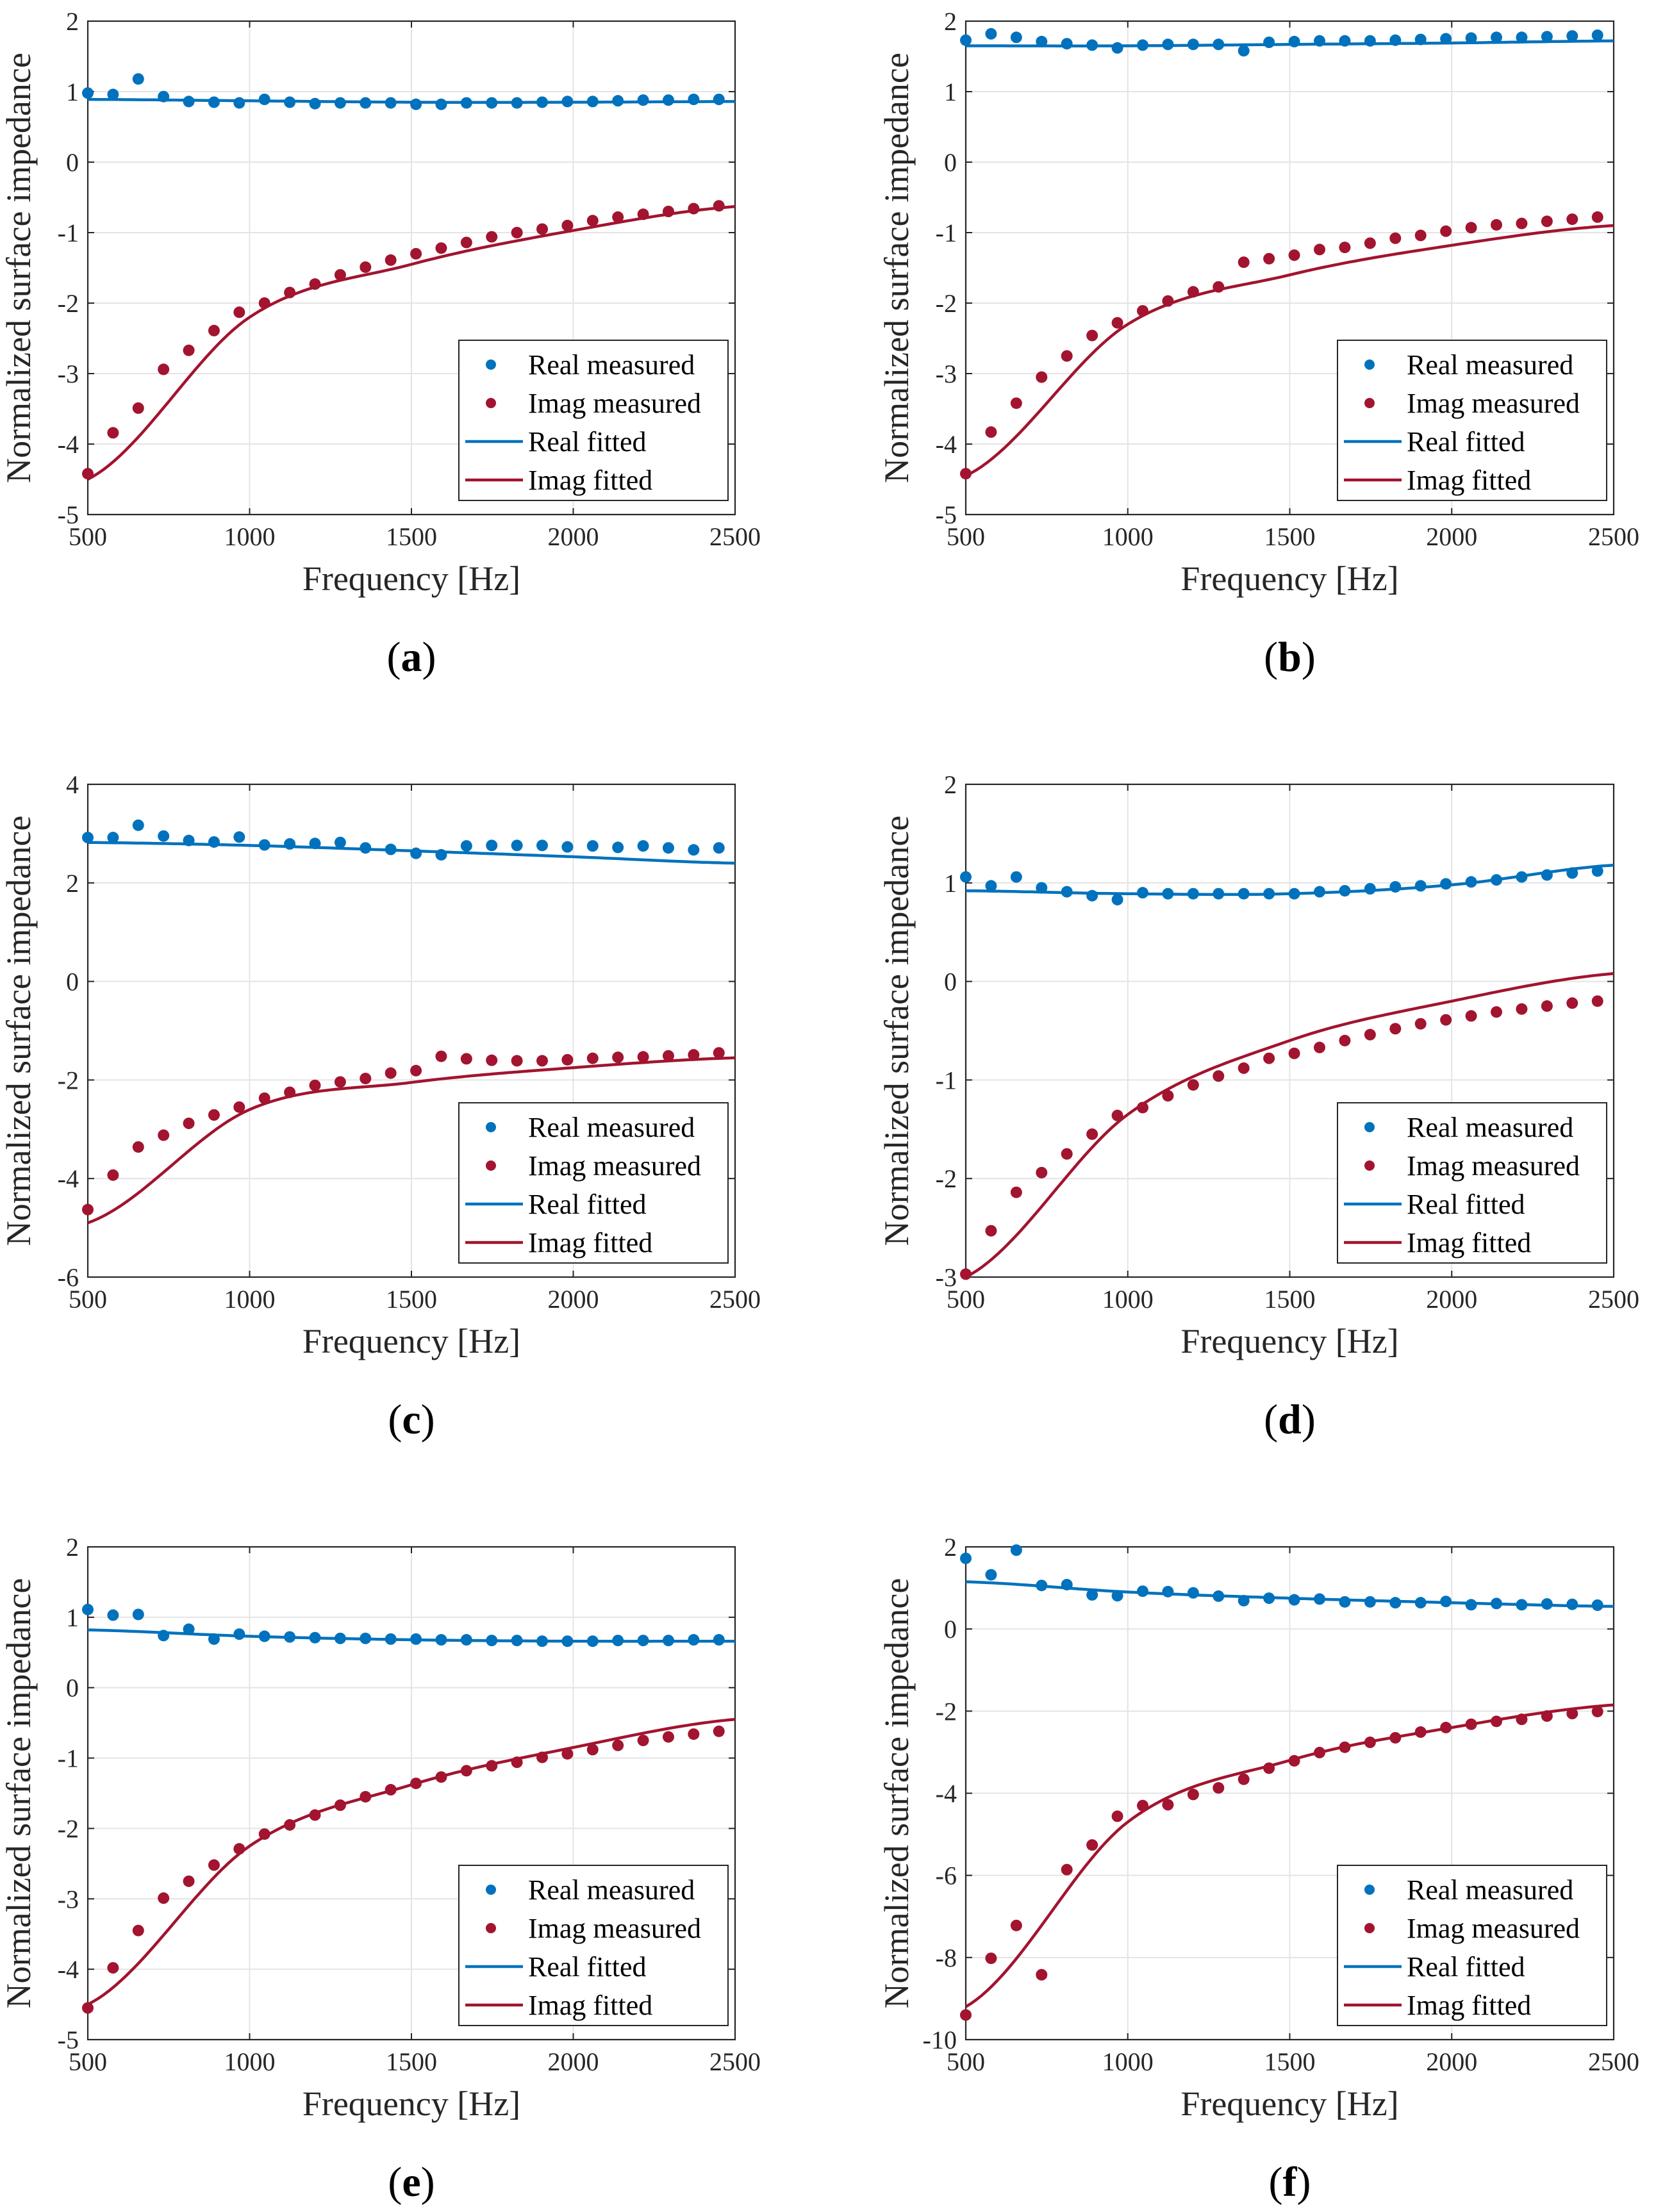  Describe the element at coordinates (1290, 1299) in the screenshot. I see `x-tick-label: 1500` at that location.